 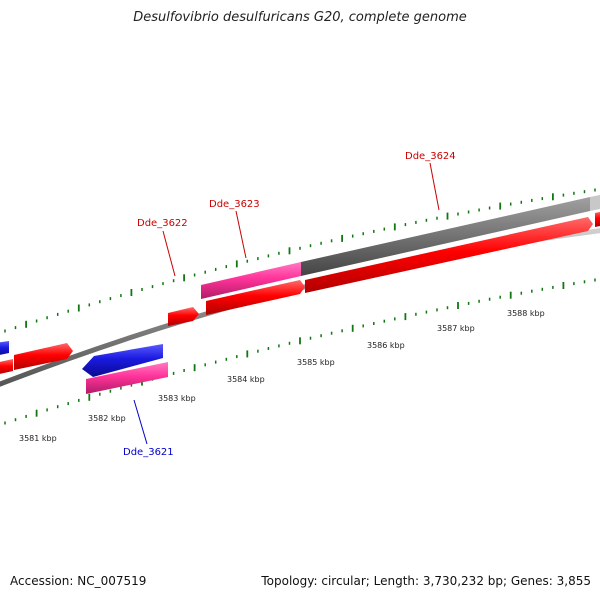 I want to click on gene-label-dde3624: Dde_3624, so click(x=430, y=156).